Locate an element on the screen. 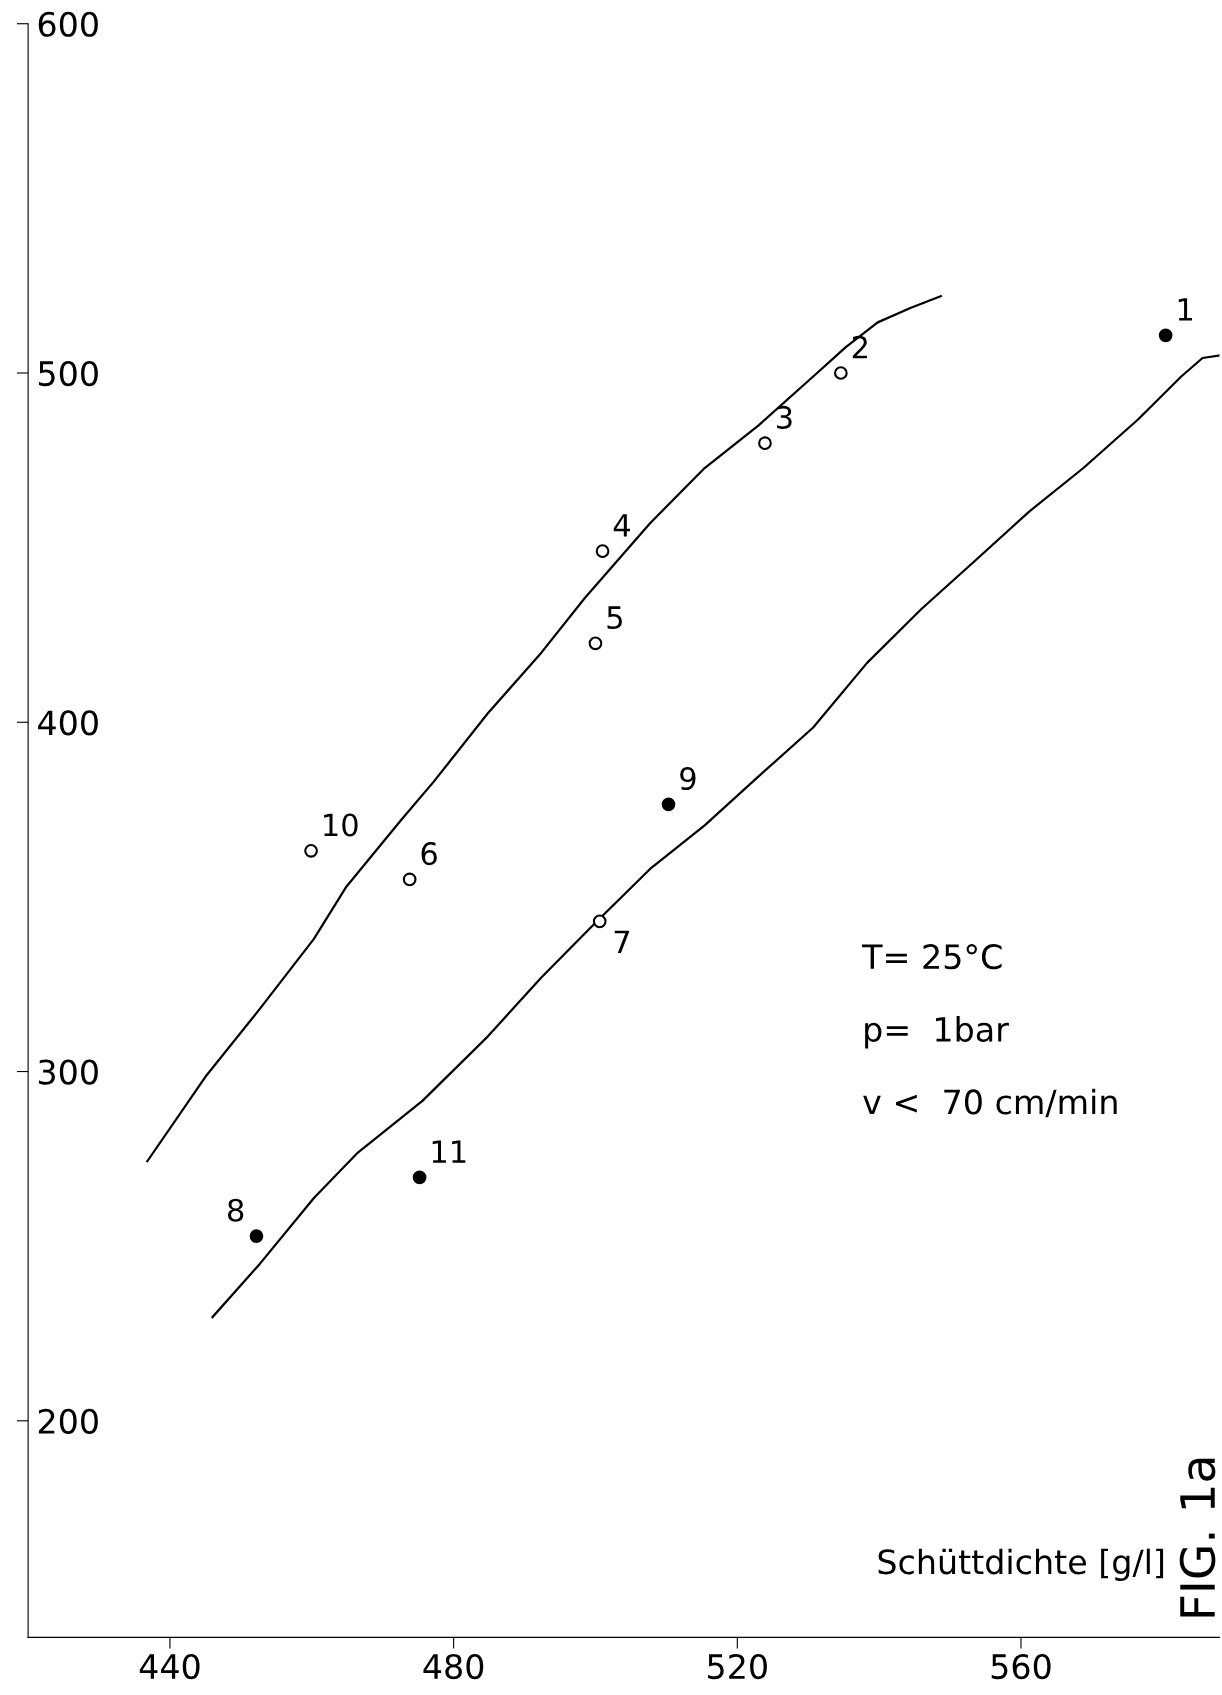 This screenshot has height=1695, width=1222. annotation: 11 is located at coordinates (449, 1151).